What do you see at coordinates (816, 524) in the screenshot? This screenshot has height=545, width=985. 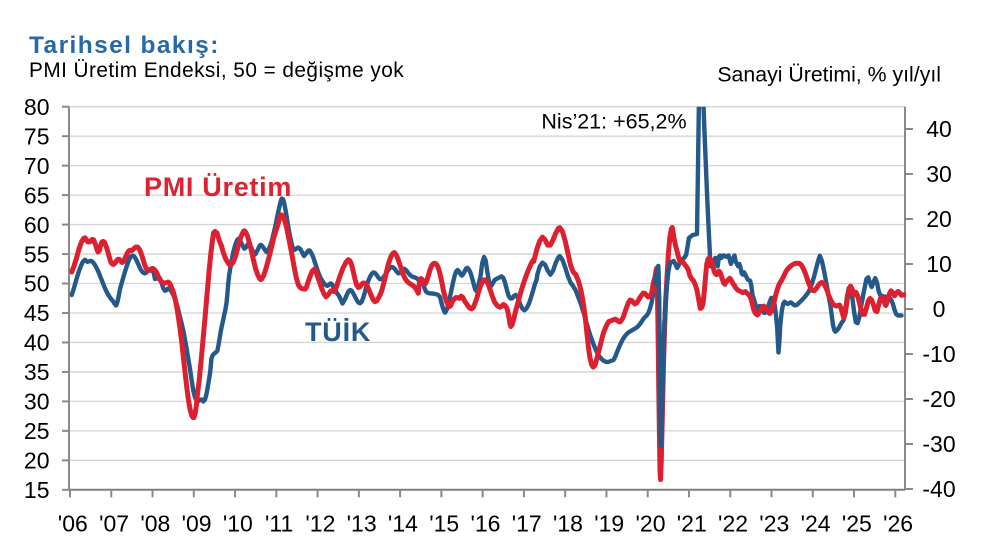 I see `svg-text: '24` at bounding box center [816, 524].